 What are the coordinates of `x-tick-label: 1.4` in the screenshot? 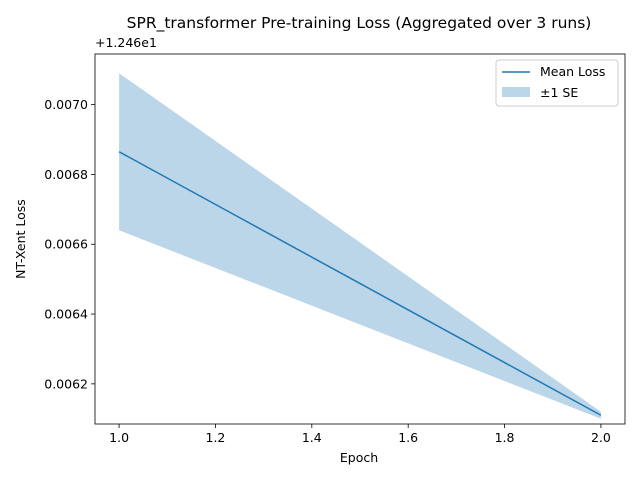 It's located at (312, 437).